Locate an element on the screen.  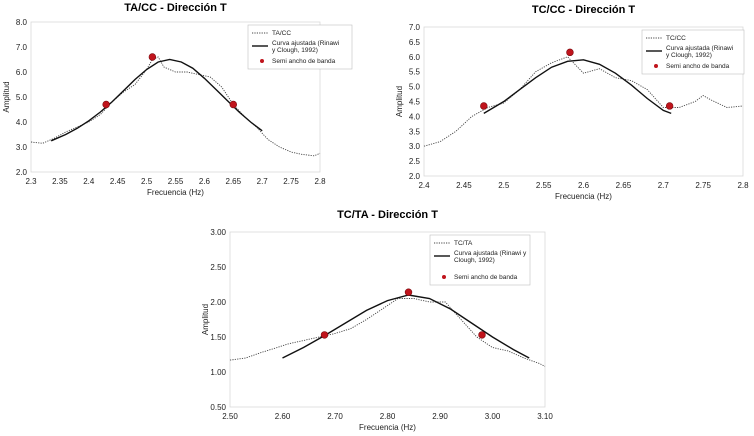
chart-title: TA/CC - Dirección T is located at coordinates (175, 8).